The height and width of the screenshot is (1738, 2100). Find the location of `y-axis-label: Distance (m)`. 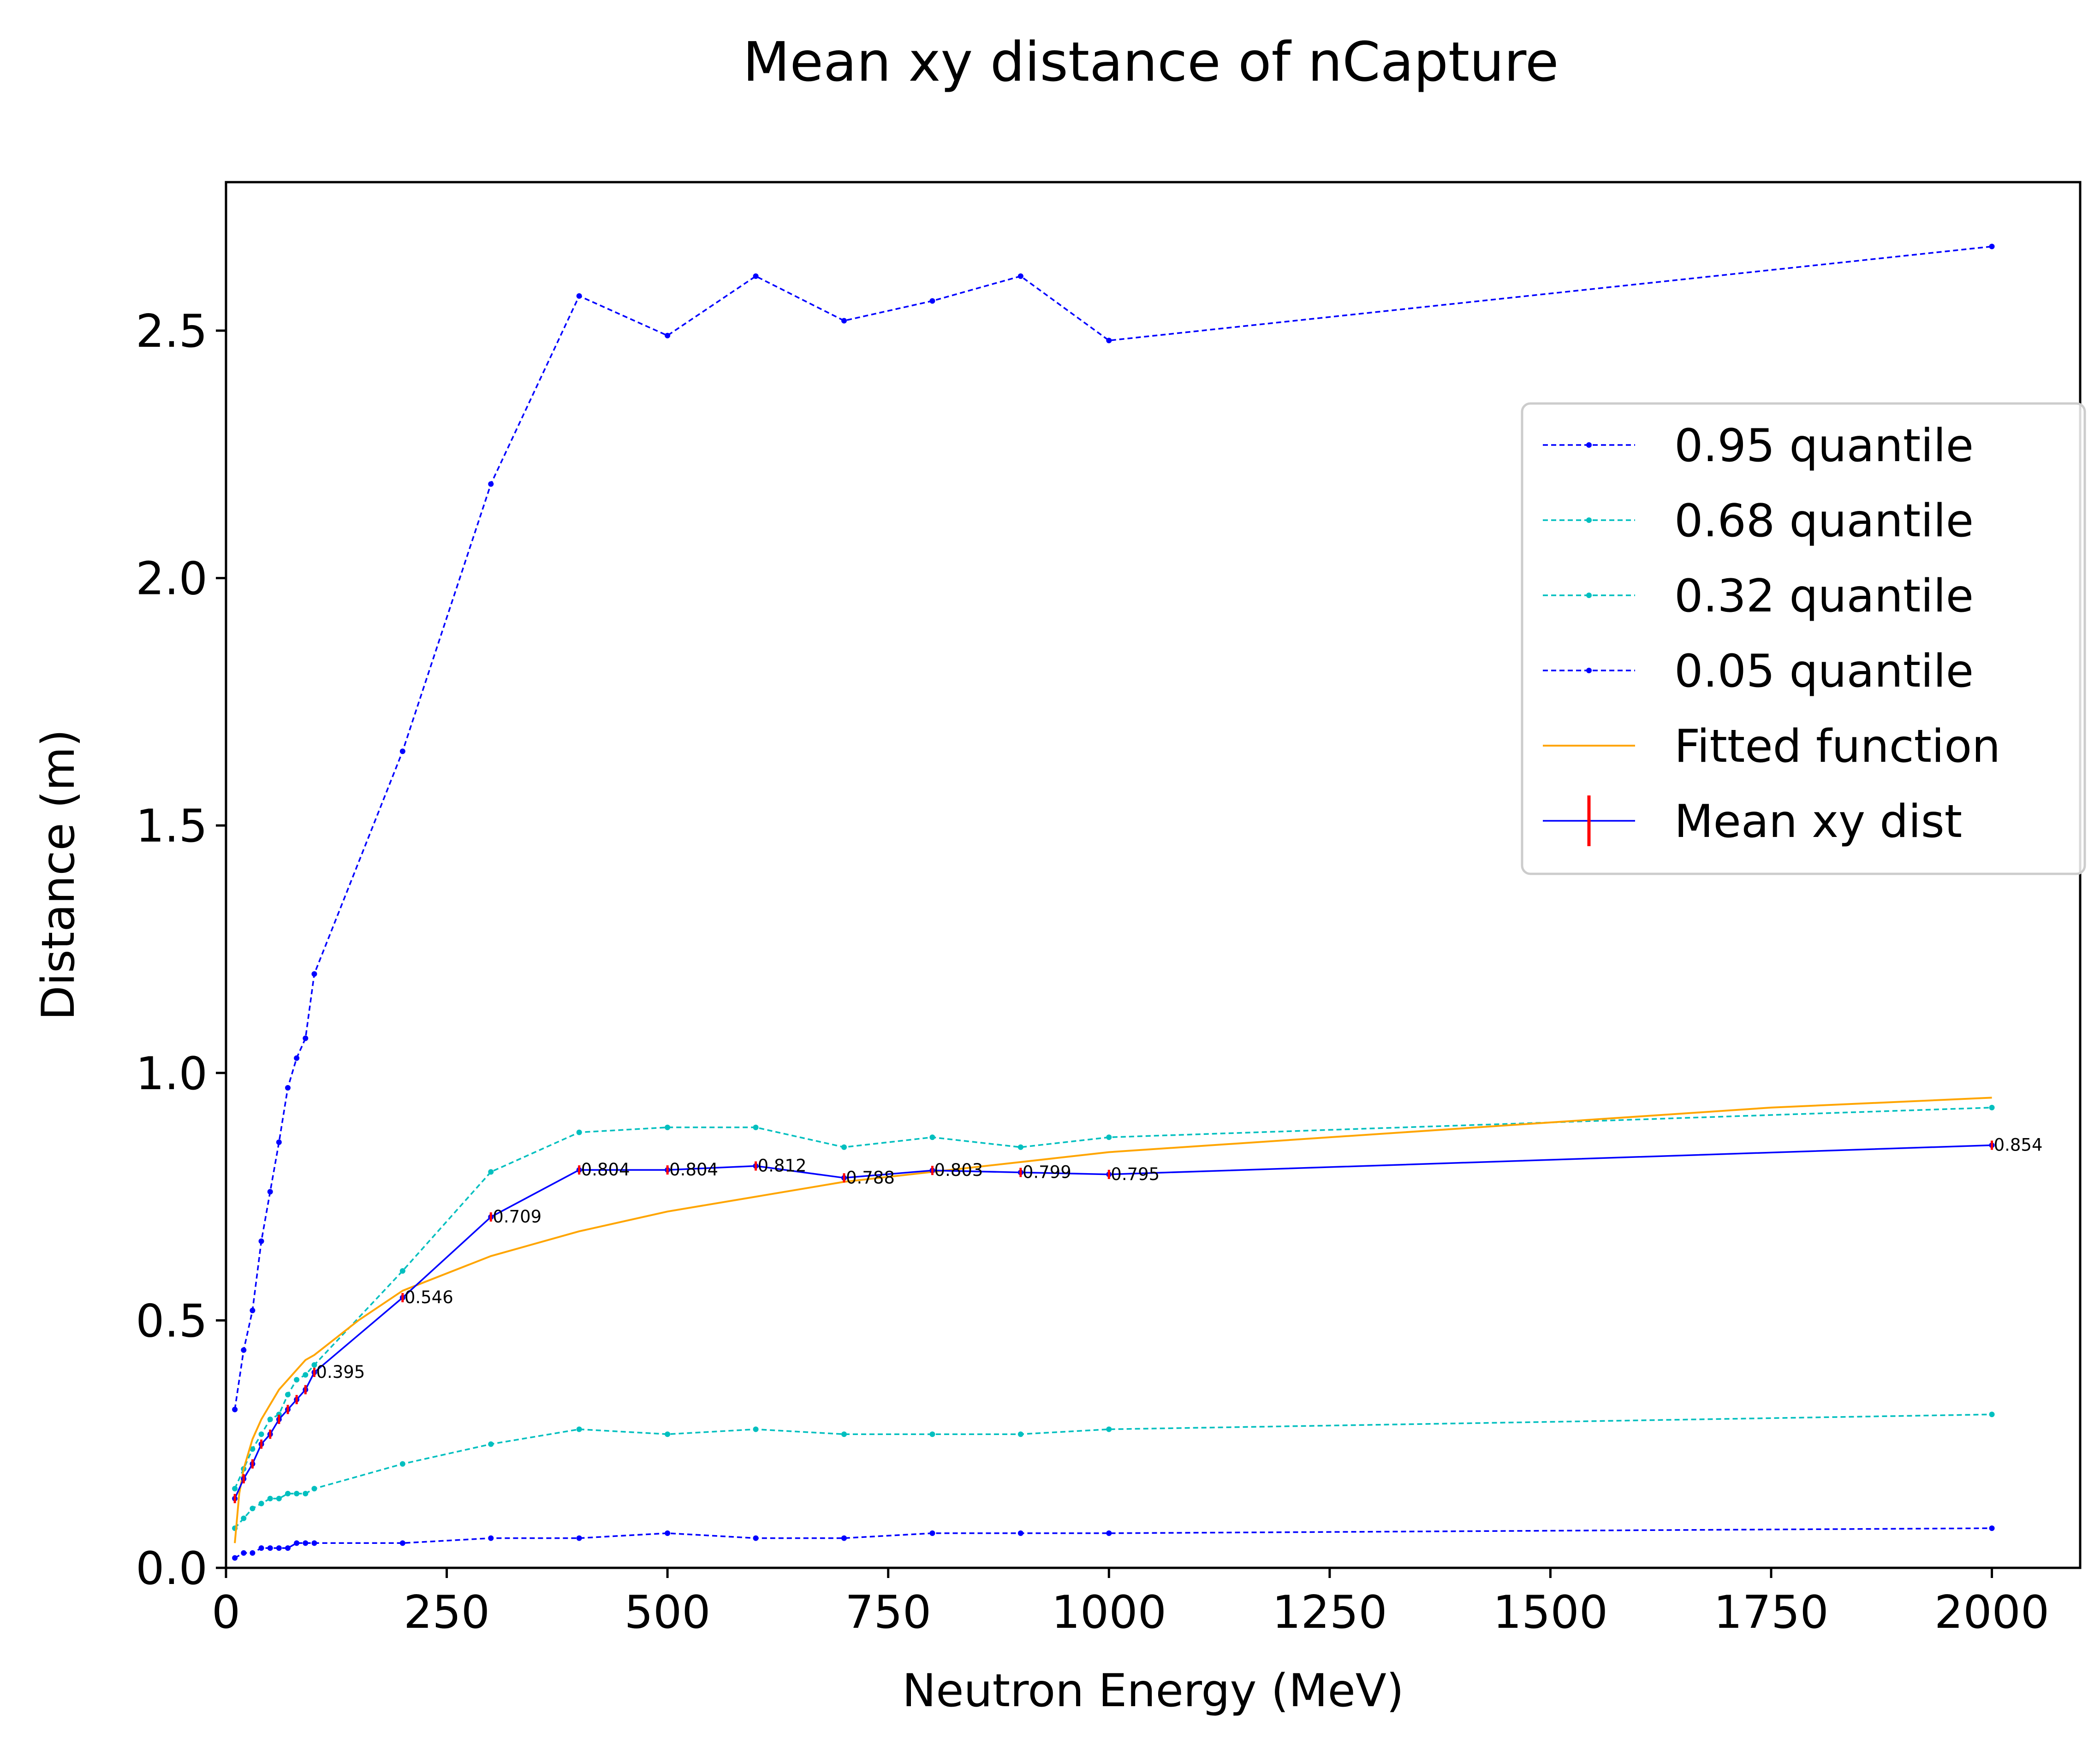

y-axis-label: Distance (m) is located at coordinates (59, 874).